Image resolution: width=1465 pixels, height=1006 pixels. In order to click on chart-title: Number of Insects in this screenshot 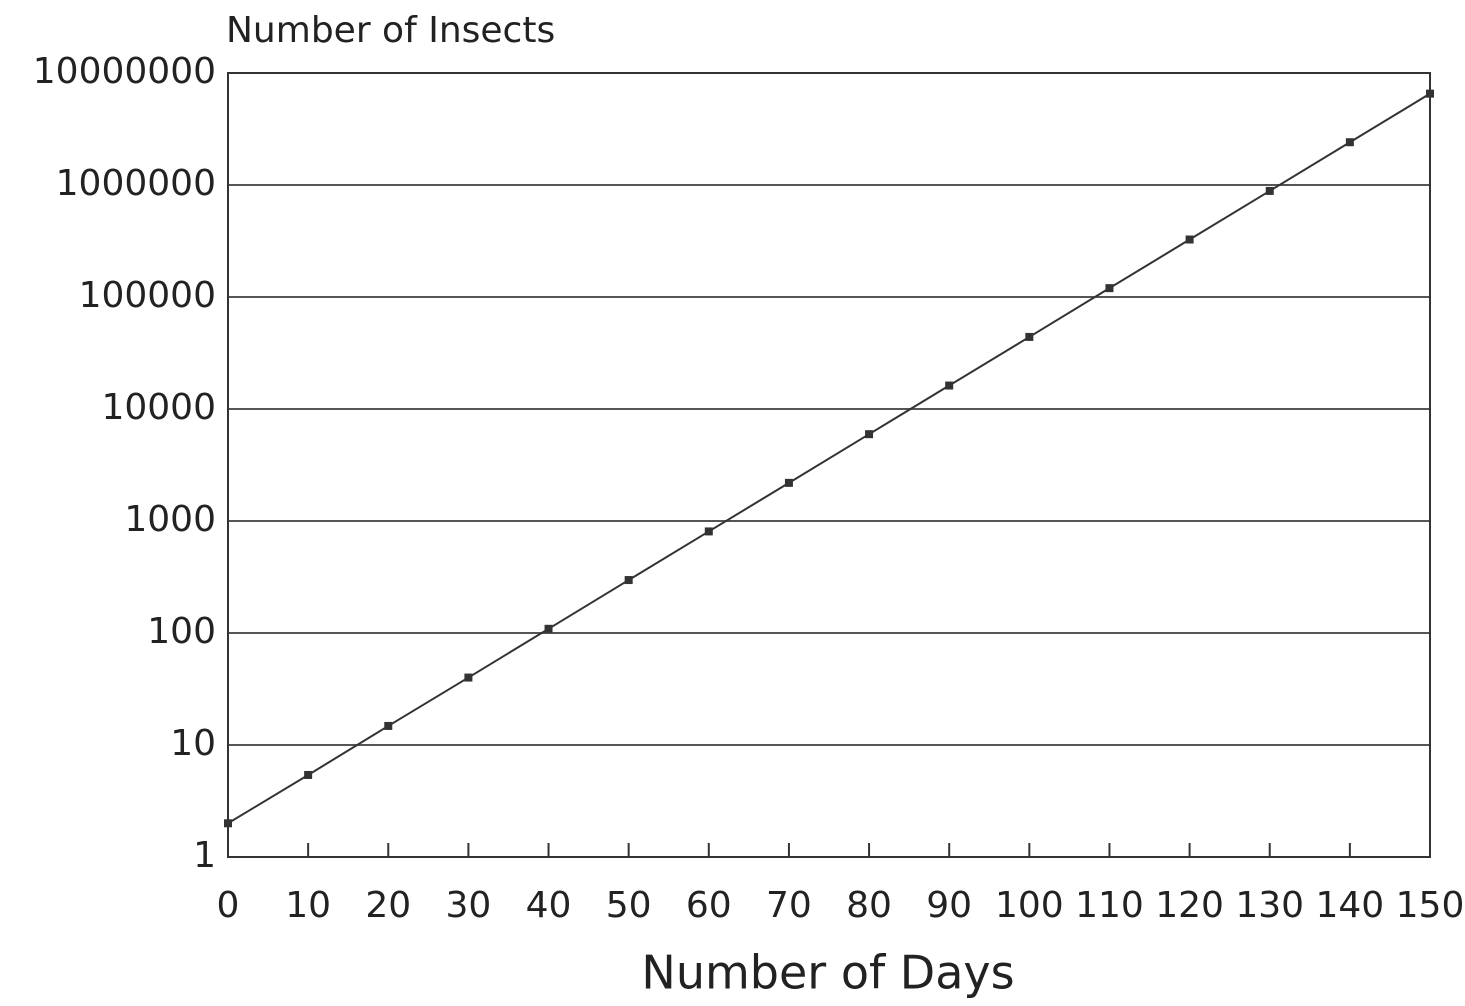, I will do `click(390, 30)`.